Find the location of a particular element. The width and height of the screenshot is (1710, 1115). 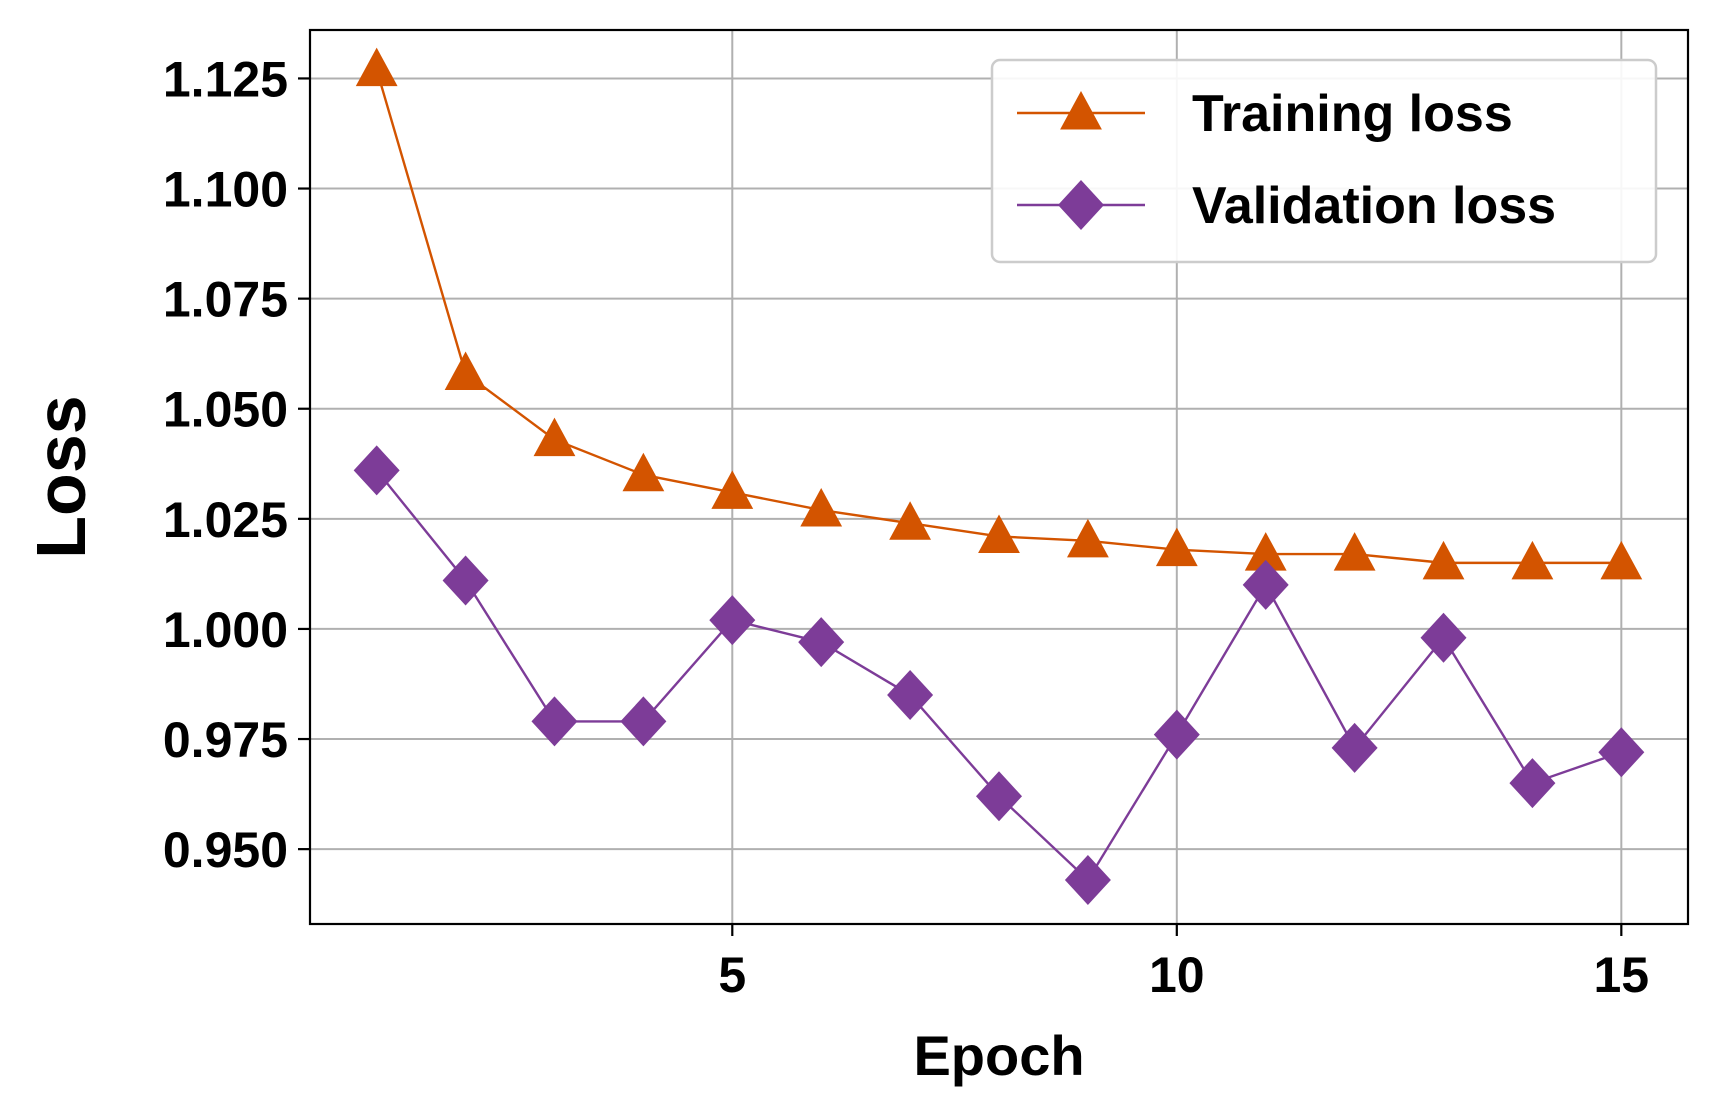

legend-box is located at coordinates (1324, 161).